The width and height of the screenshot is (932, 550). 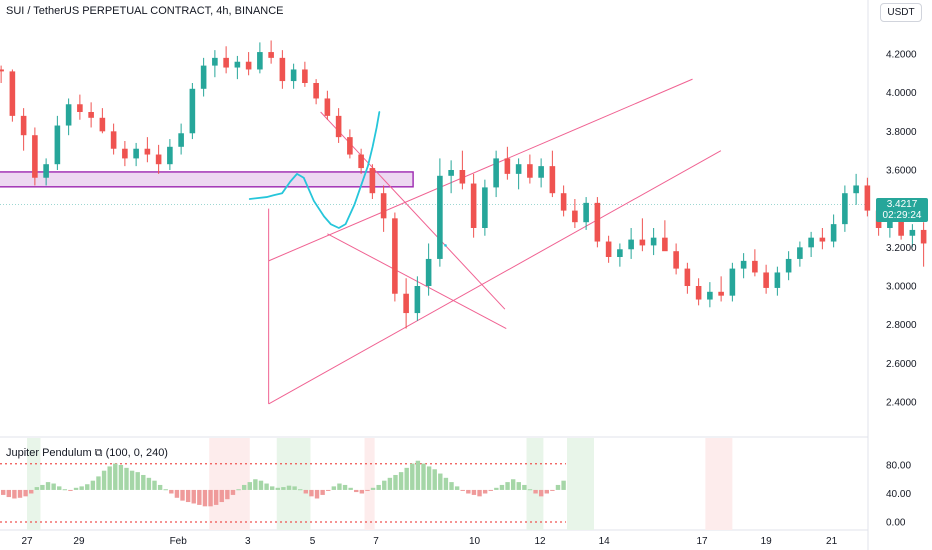 I want to click on y-tick-label: 3.8000, so click(x=901, y=132).